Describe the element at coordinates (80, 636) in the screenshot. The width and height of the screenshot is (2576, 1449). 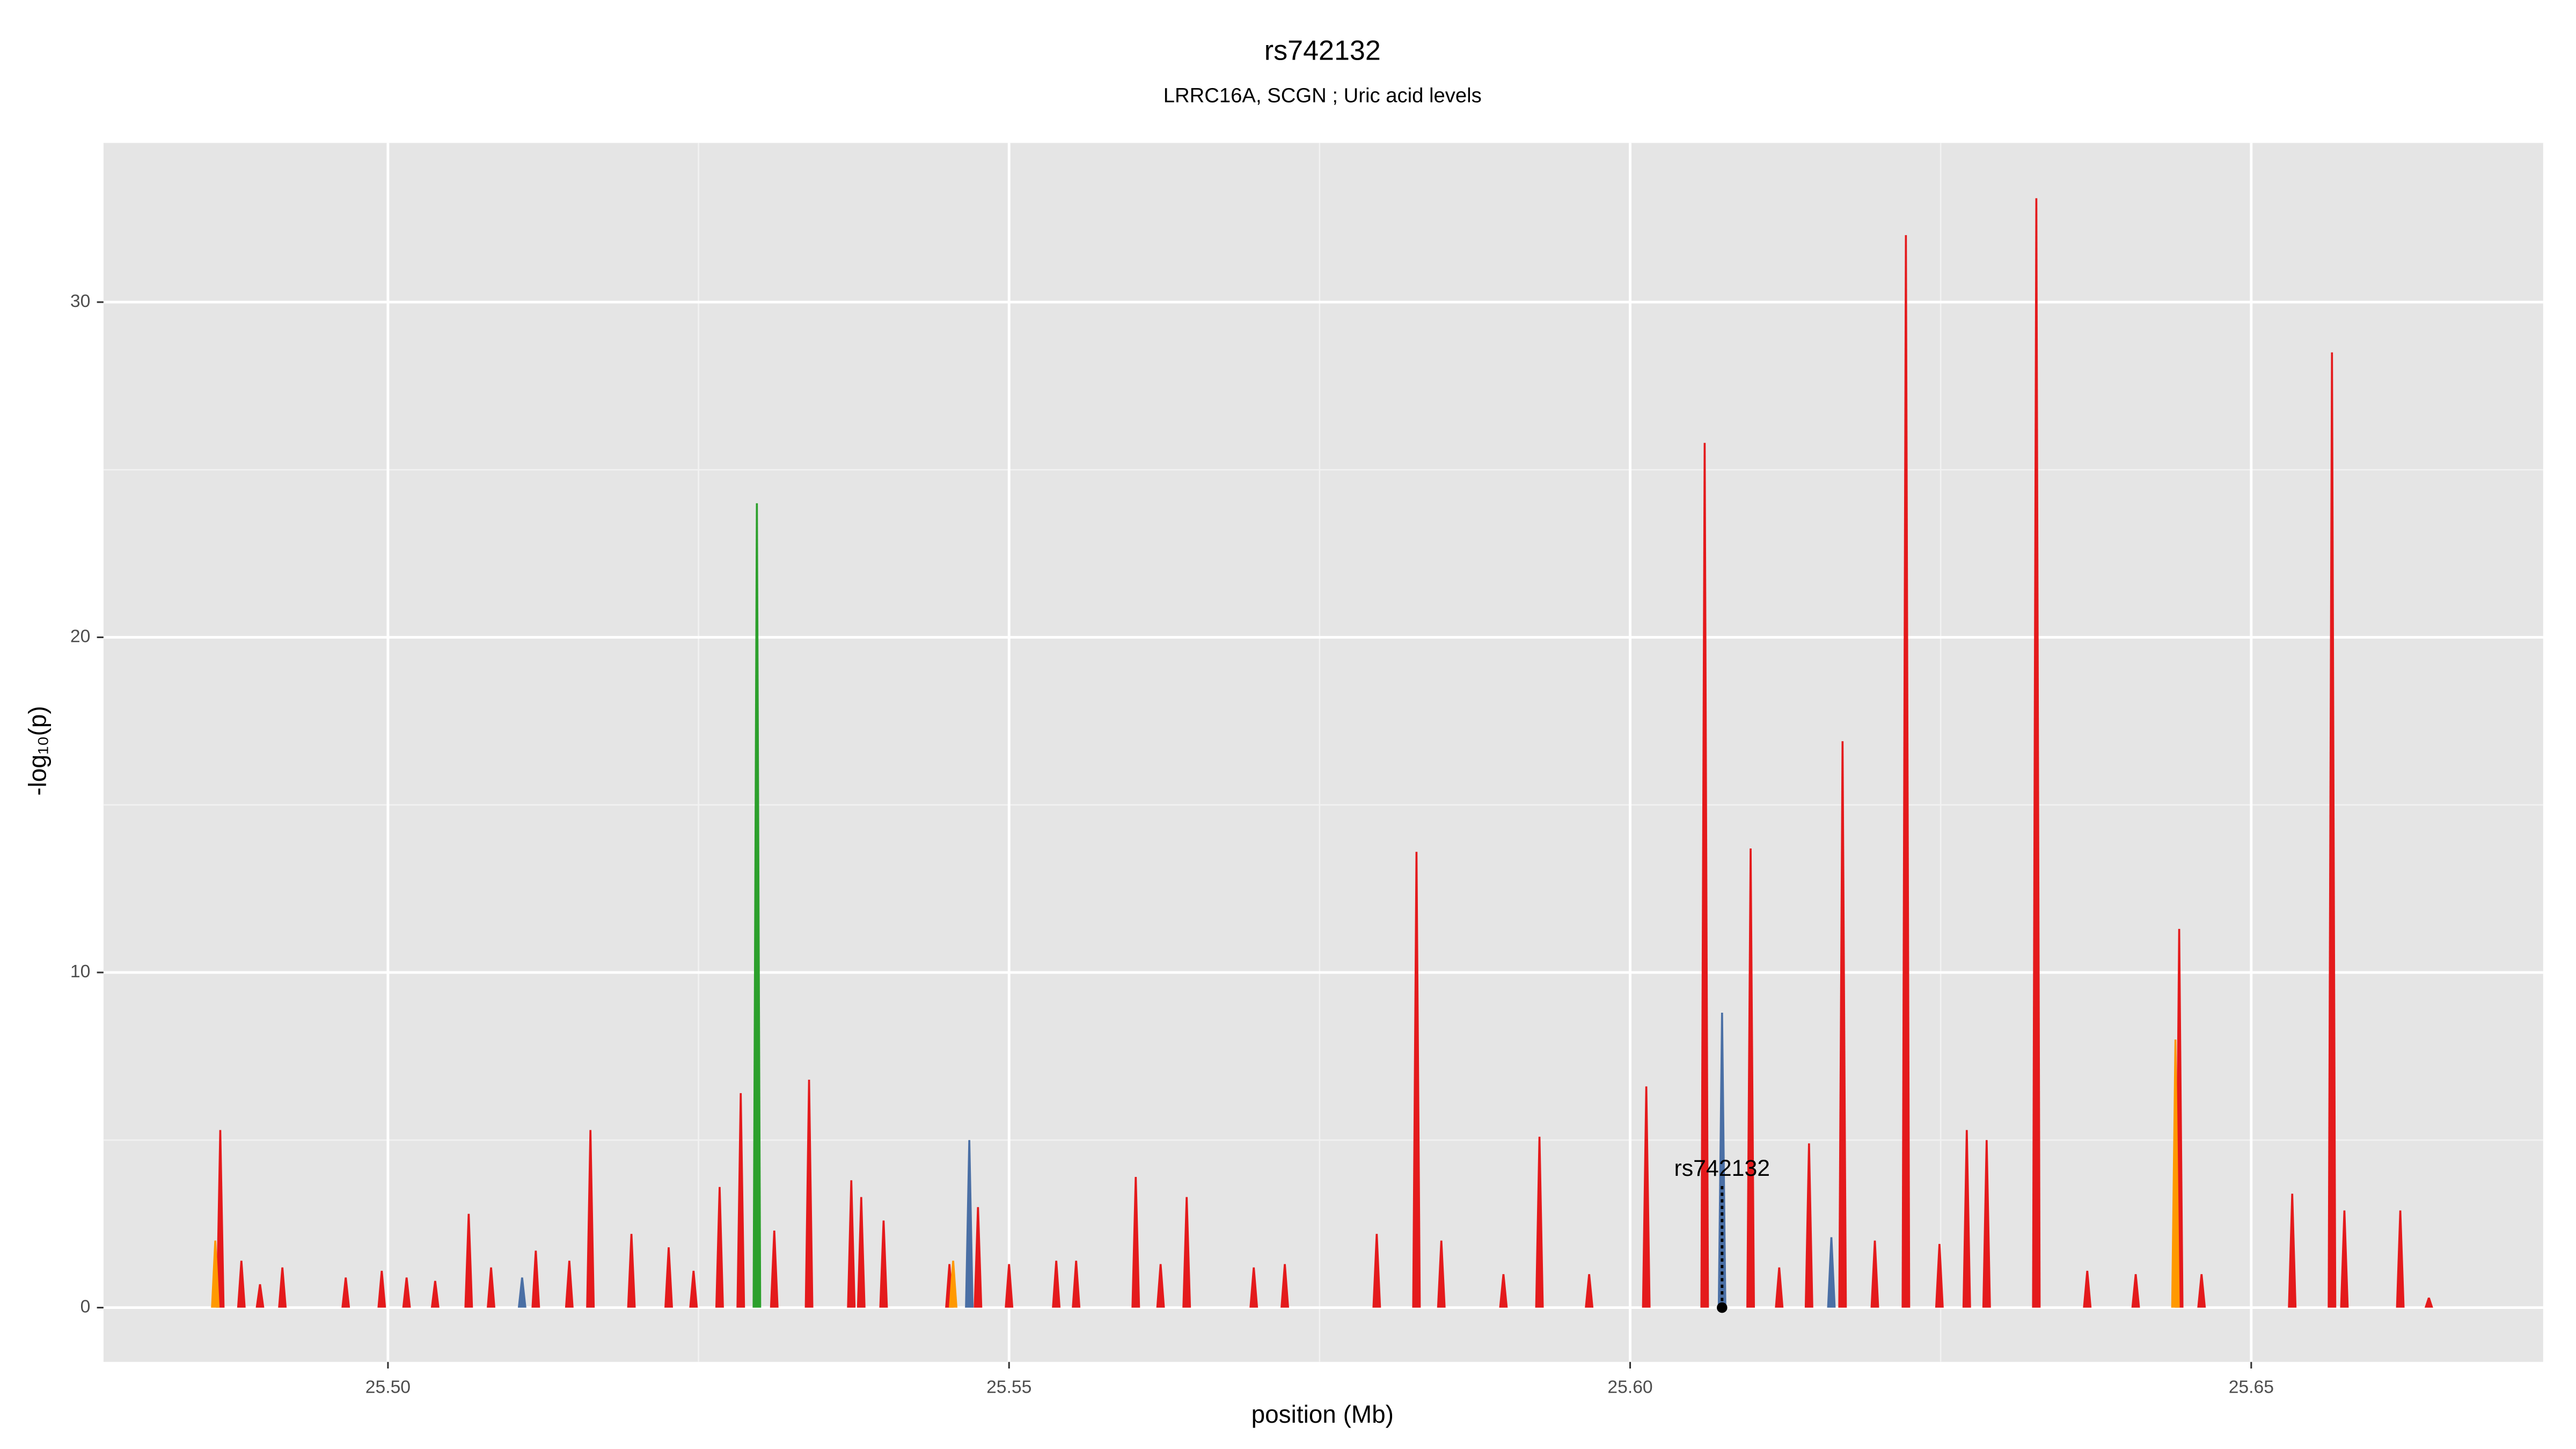
I see `y-tick-label: 20` at that location.